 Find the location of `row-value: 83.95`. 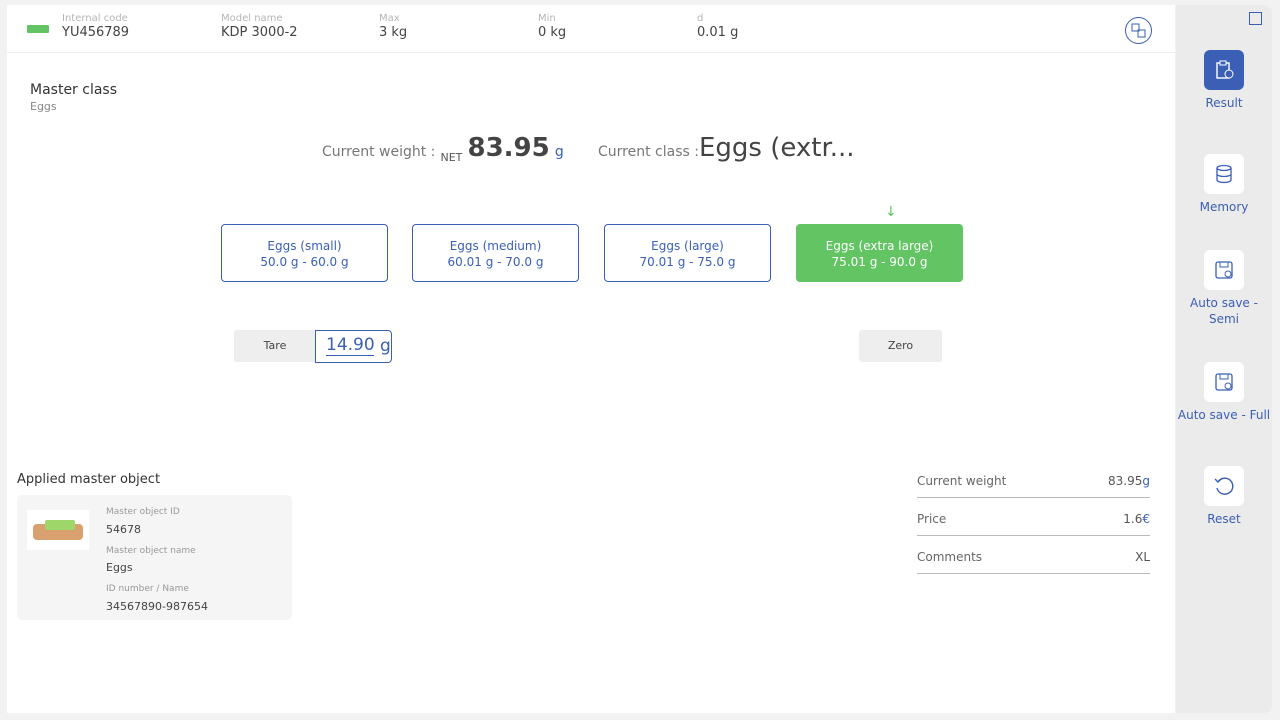

row-value: 83.95 is located at coordinates (1125, 481).